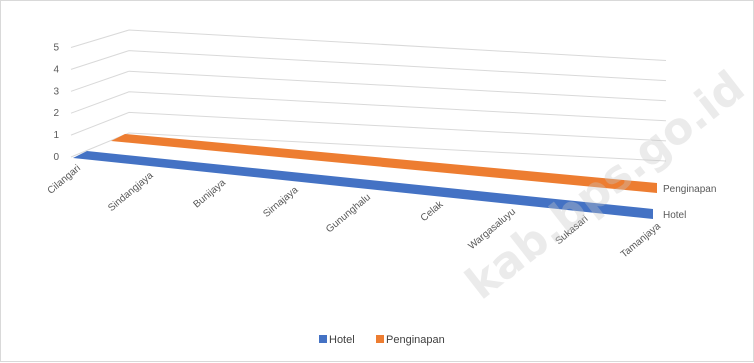 The width and height of the screenshot is (754, 363). What do you see at coordinates (56, 48) in the screenshot?
I see `y-tick-label: 5` at bounding box center [56, 48].